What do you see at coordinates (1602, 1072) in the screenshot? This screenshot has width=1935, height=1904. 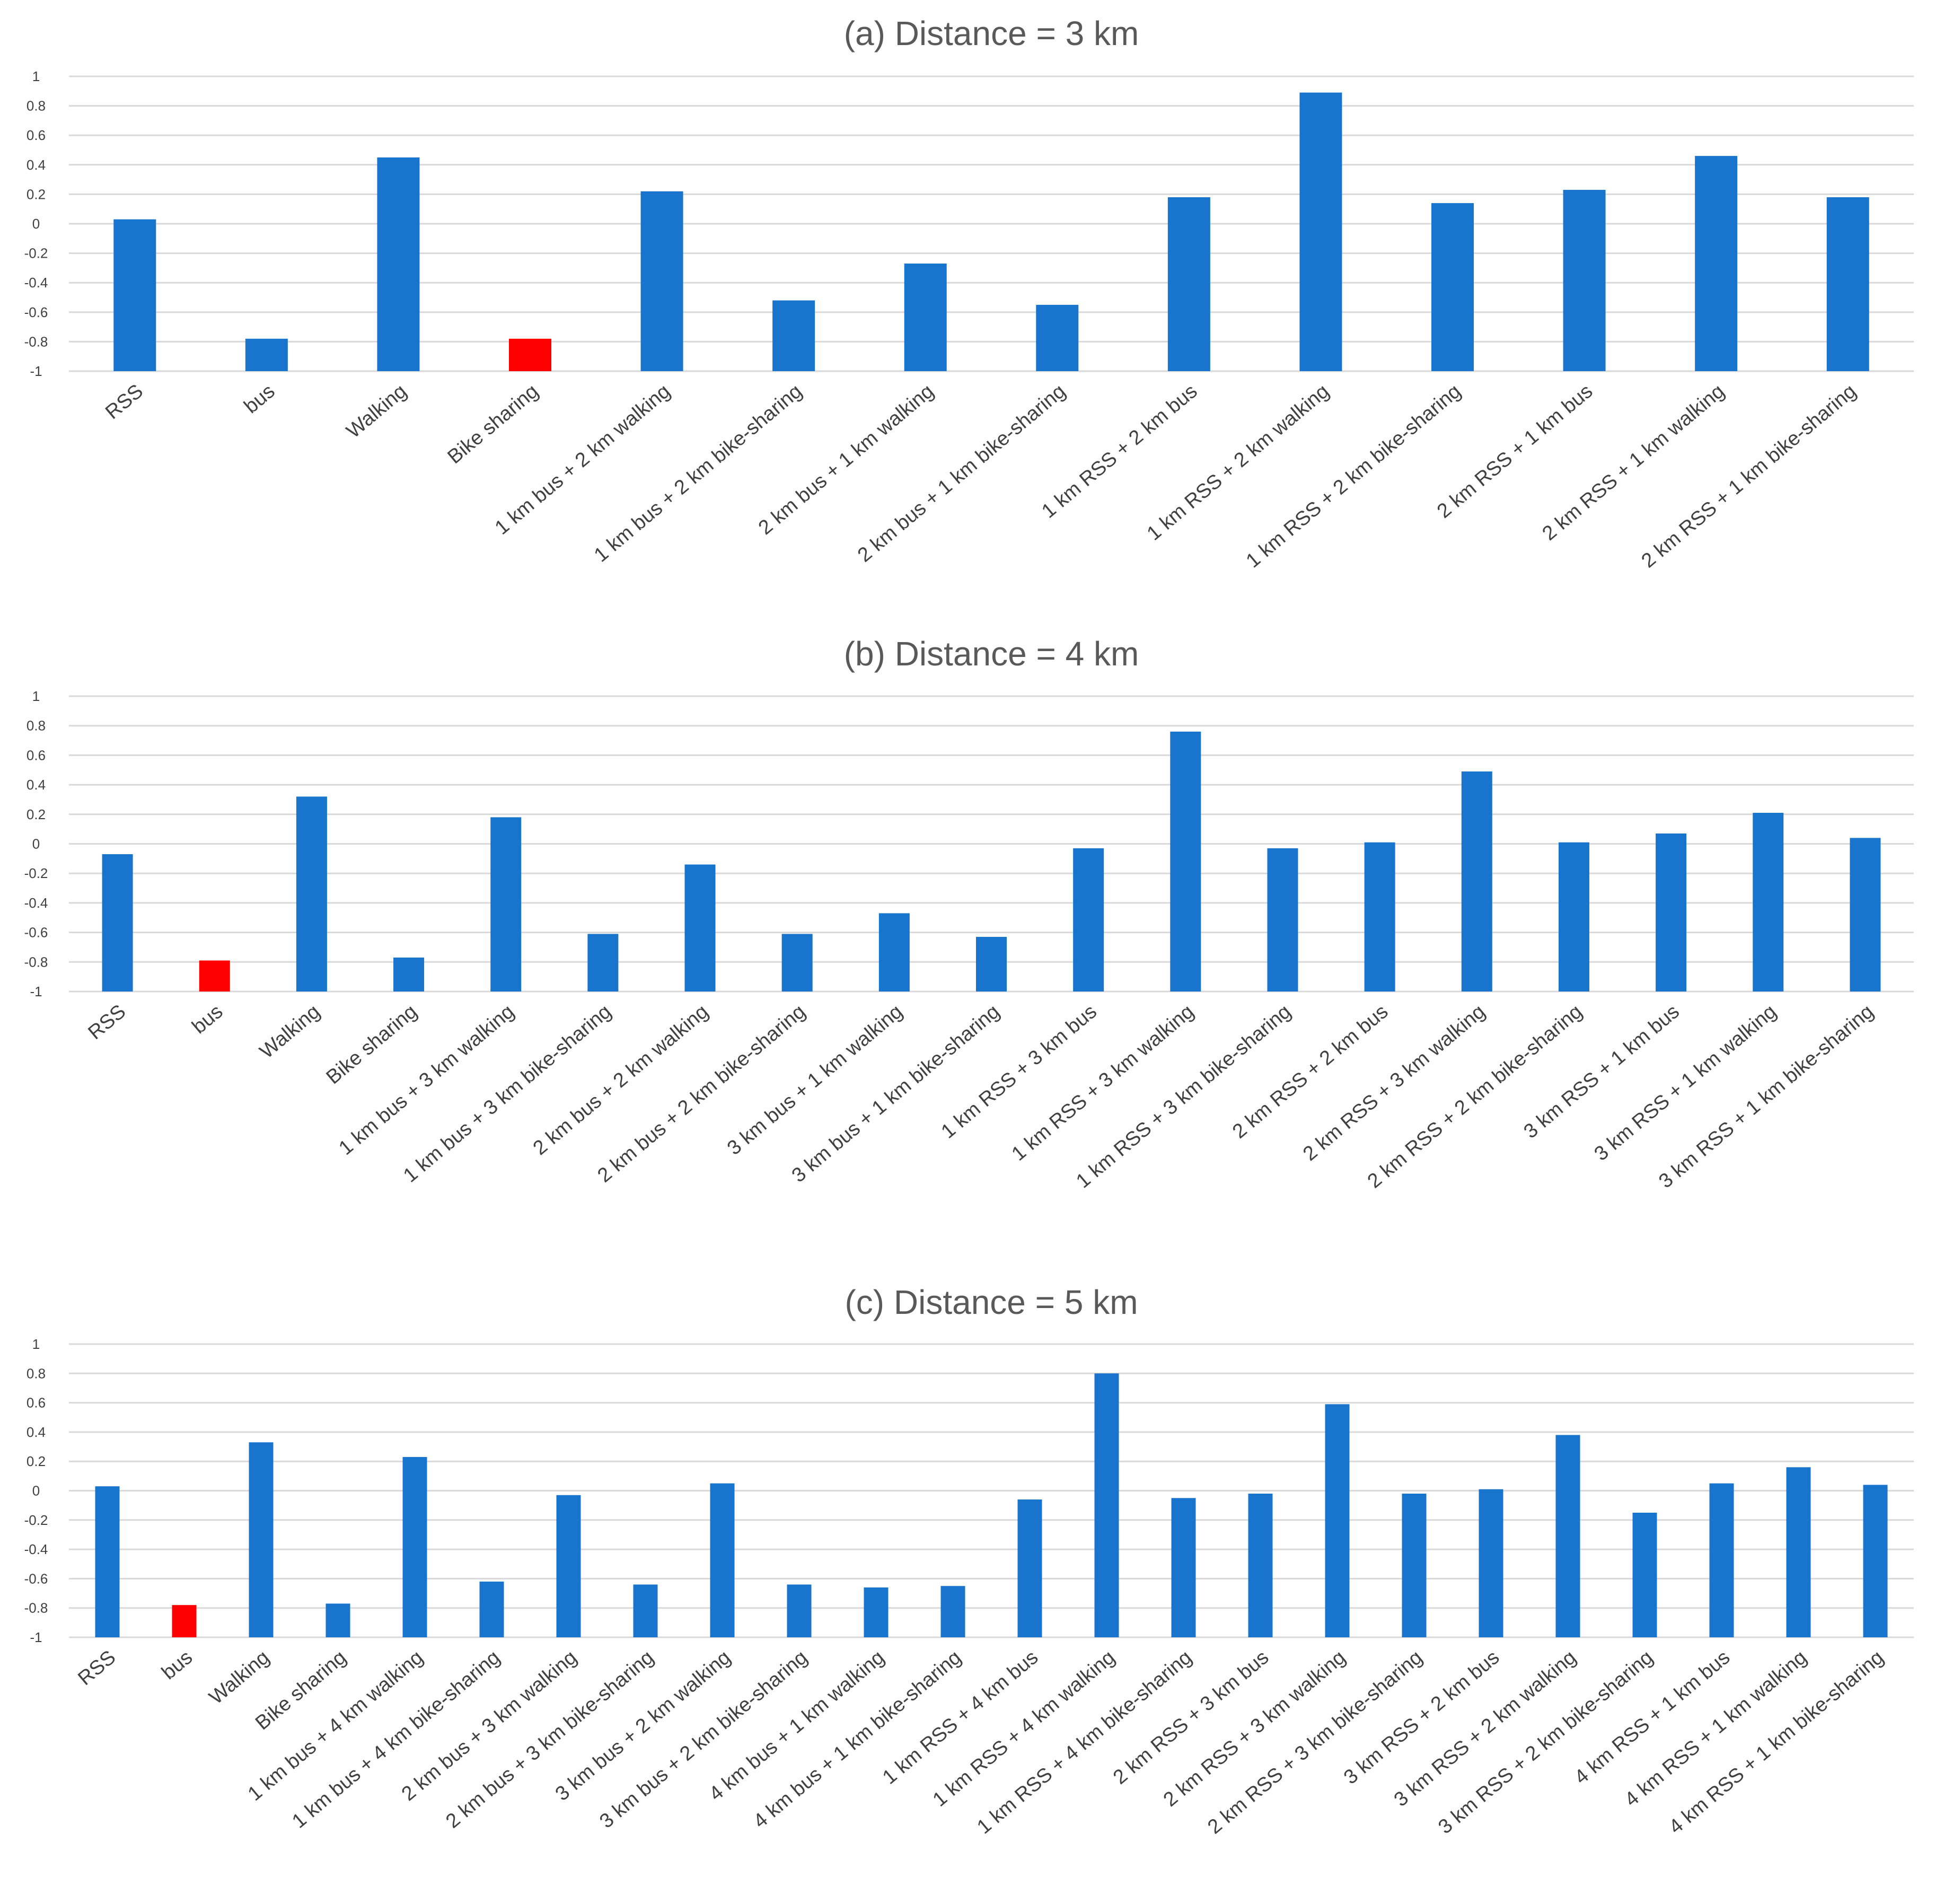 I see `x-category-label: 3 km RSS + 1 km bus` at bounding box center [1602, 1072].